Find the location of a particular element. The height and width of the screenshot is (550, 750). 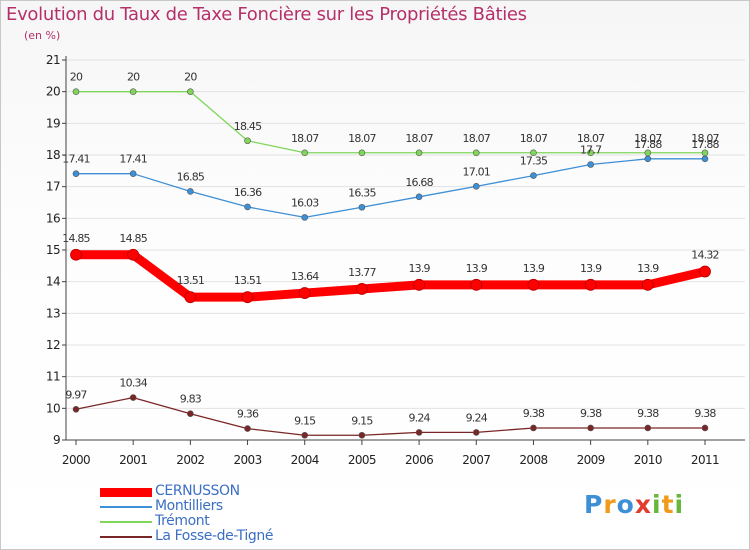

data-label: 18.45 is located at coordinates (248, 126).